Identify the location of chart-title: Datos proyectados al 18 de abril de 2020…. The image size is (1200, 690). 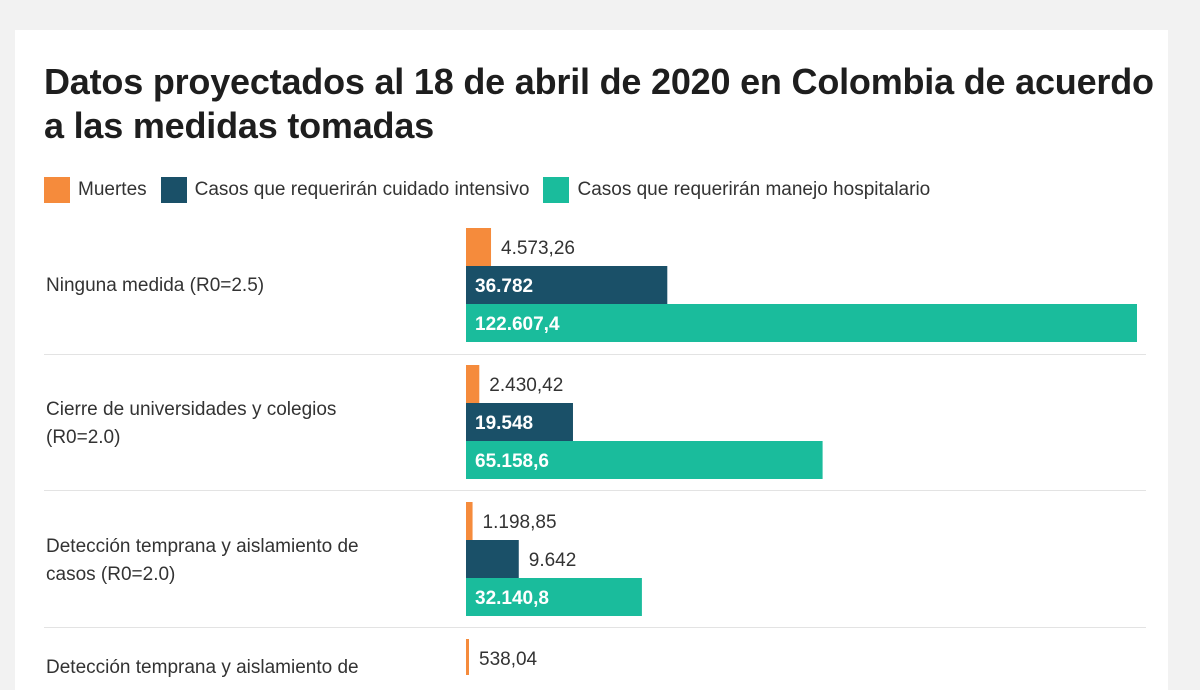
(599, 103).